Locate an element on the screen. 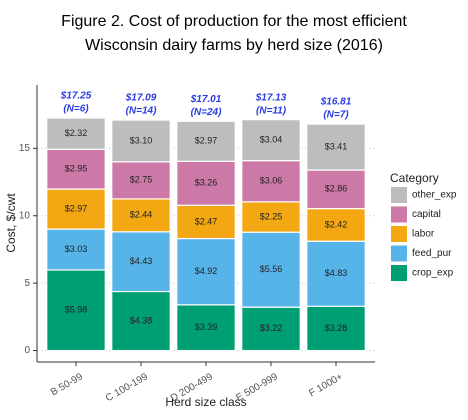 This screenshot has width=468, height=420. value-label: $3.04 is located at coordinates (271, 140).